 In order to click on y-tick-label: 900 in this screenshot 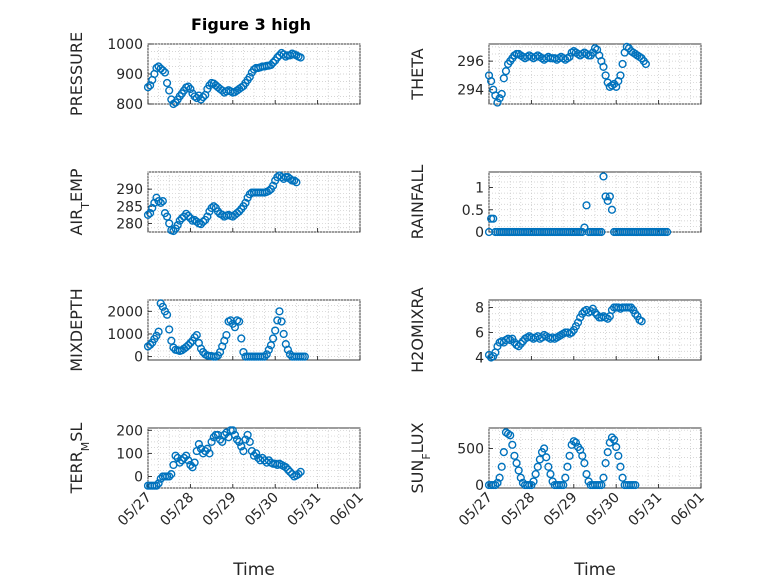, I will do `click(129, 75)`.